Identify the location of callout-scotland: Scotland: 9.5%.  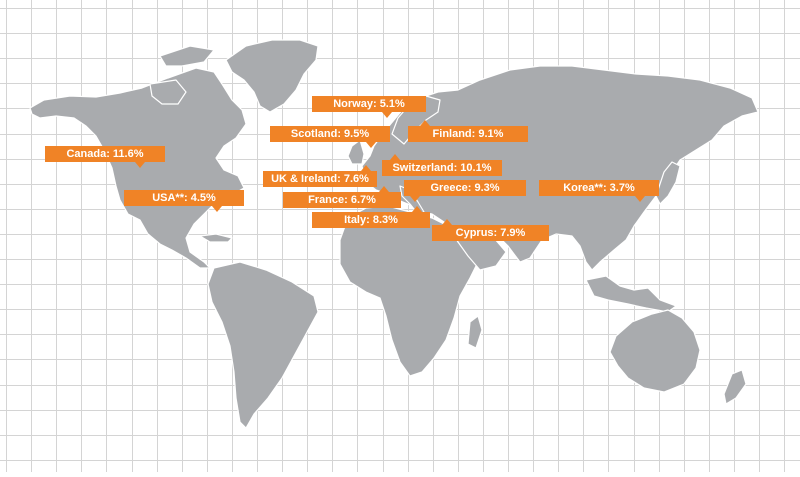
(330, 137).